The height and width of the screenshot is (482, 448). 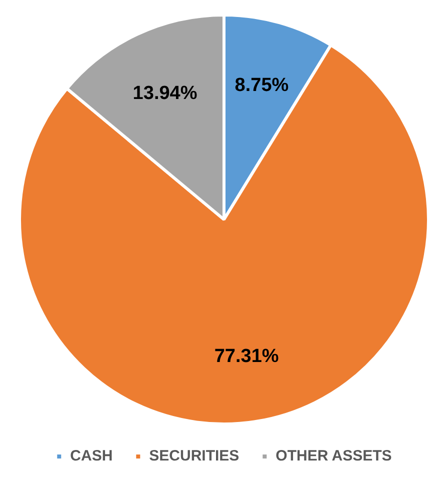 I want to click on legend-label: CASH, so click(x=91, y=456).